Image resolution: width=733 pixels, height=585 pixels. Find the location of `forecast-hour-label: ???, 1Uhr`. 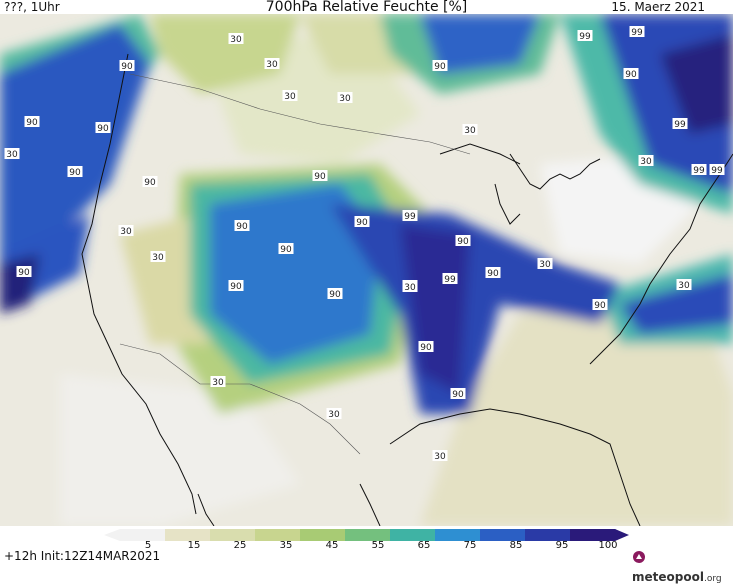

forecast-hour-label: ???, 1Uhr is located at coordinates (32, 7).